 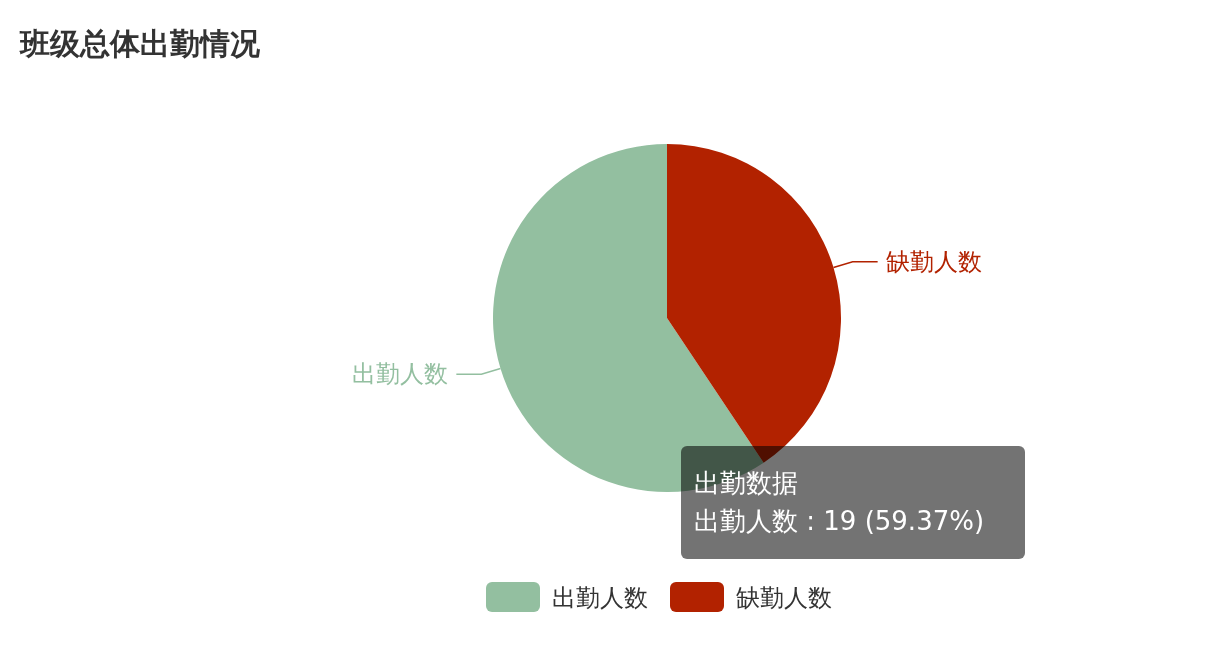 I want to click on chart-title: 班级总体出勤情况, so click(x=140, y=43).